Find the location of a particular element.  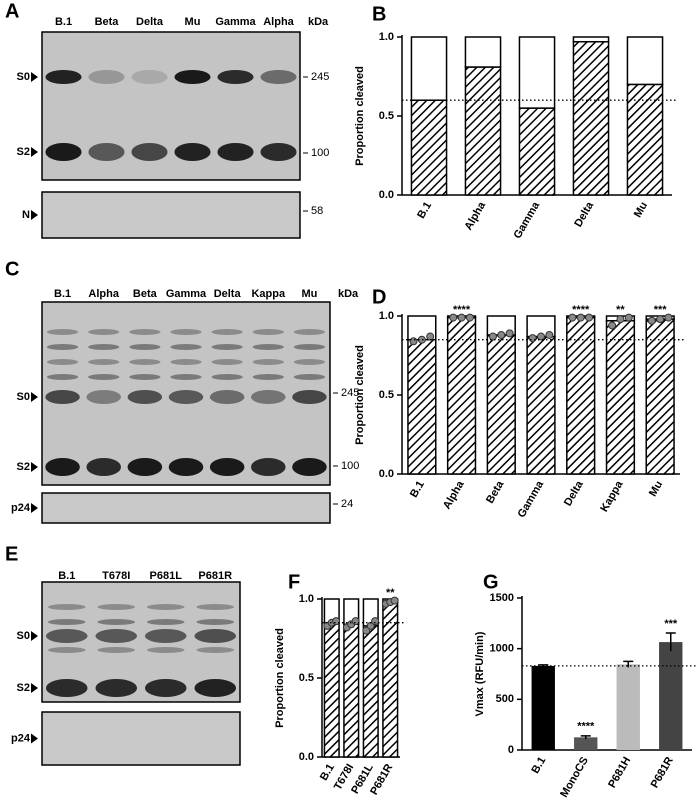

panel-letter: C is located at coordinates (12, 269).